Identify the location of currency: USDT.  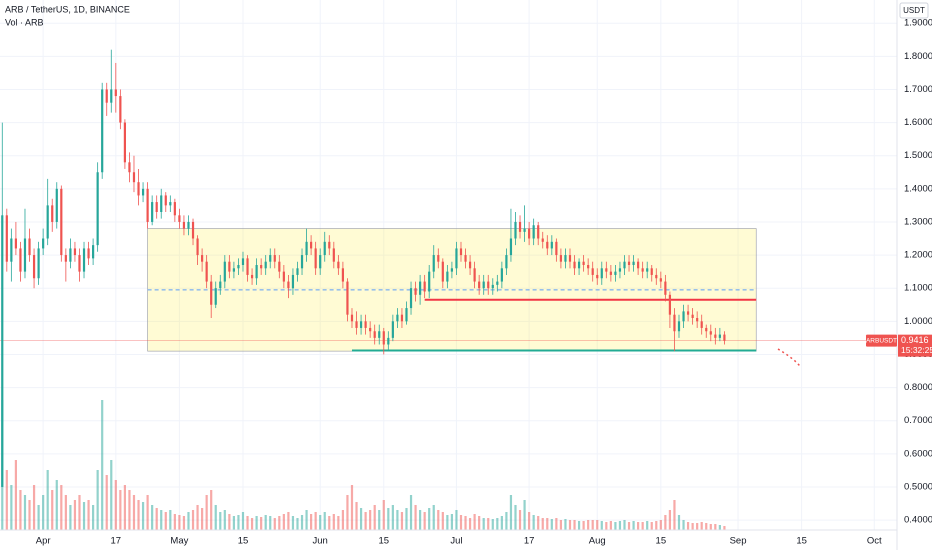
(914, 10).